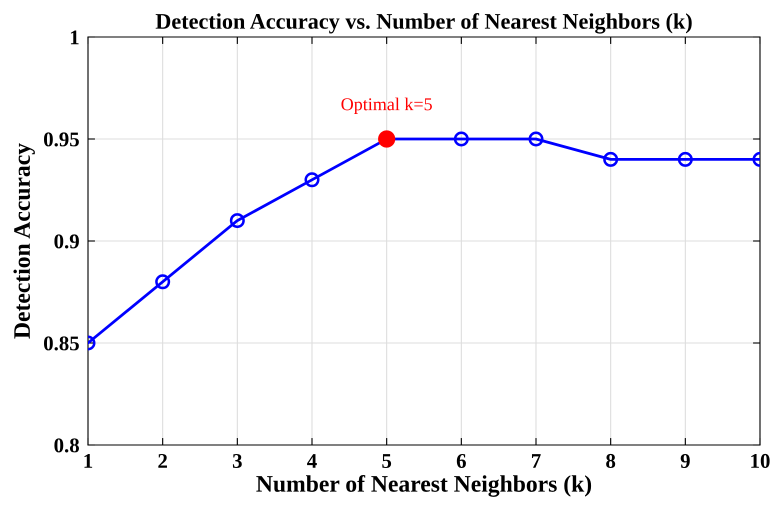  What do you see at coordinates (24, 241) in the screenshot?
I see `y-axis-title: Detection Accuracy` at bounding box center [24, 241].